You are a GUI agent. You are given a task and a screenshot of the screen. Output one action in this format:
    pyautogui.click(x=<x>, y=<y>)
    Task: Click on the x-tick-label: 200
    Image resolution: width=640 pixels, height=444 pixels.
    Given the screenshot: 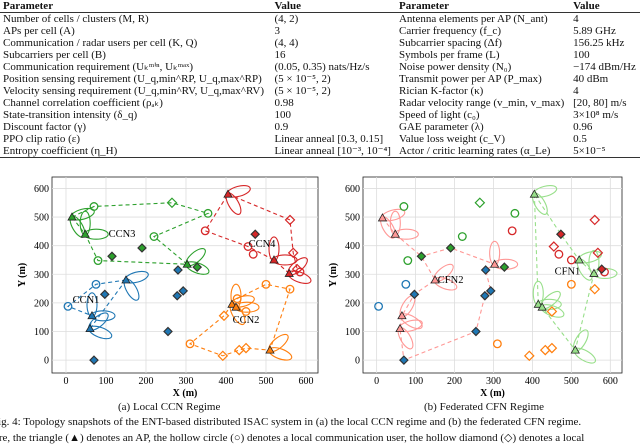 What is the action you would take?
    pyautogui.click(x=454, y=381)
    